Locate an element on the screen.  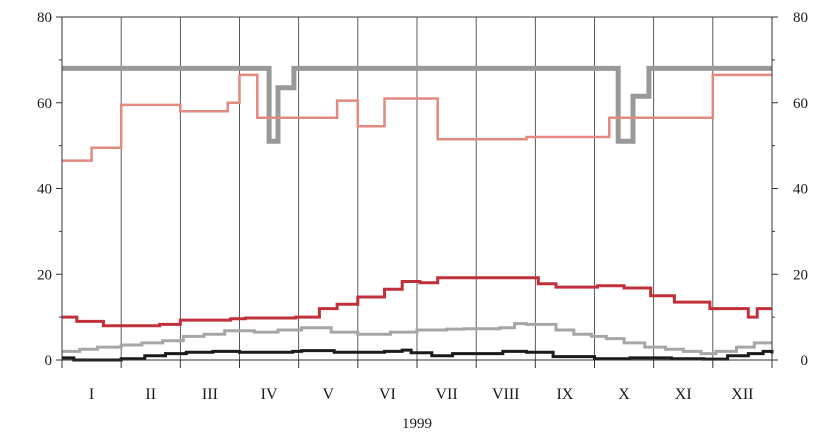
y-tick-label-right: 0 is located at coordinates (805, 361).